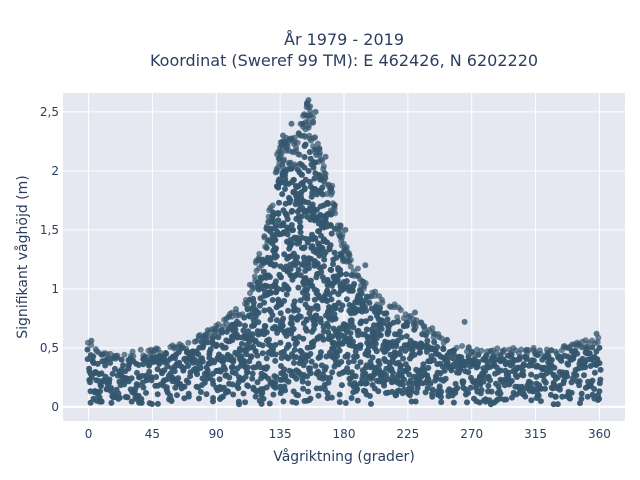 Image resolution: width=640 pixels, height=480 pixels. Describe the element at coordinates (599, 434) in the screenshot. I see `x-tick-label-8: 360` at that location.